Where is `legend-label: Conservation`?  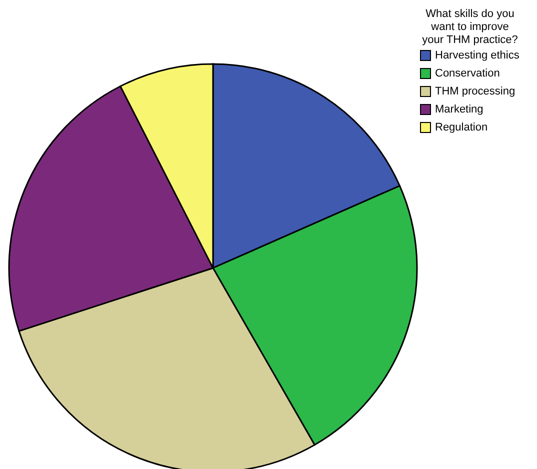
legend-label: Conservation is located at coordinates (467, 74).